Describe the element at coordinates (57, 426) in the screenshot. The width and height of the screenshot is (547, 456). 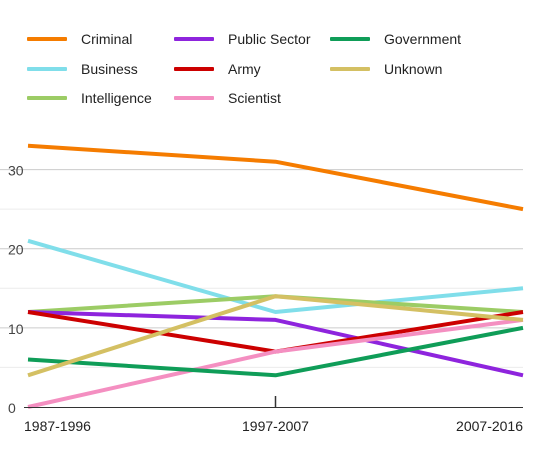
I see `x-tick-label: 1987-1996` at that location.